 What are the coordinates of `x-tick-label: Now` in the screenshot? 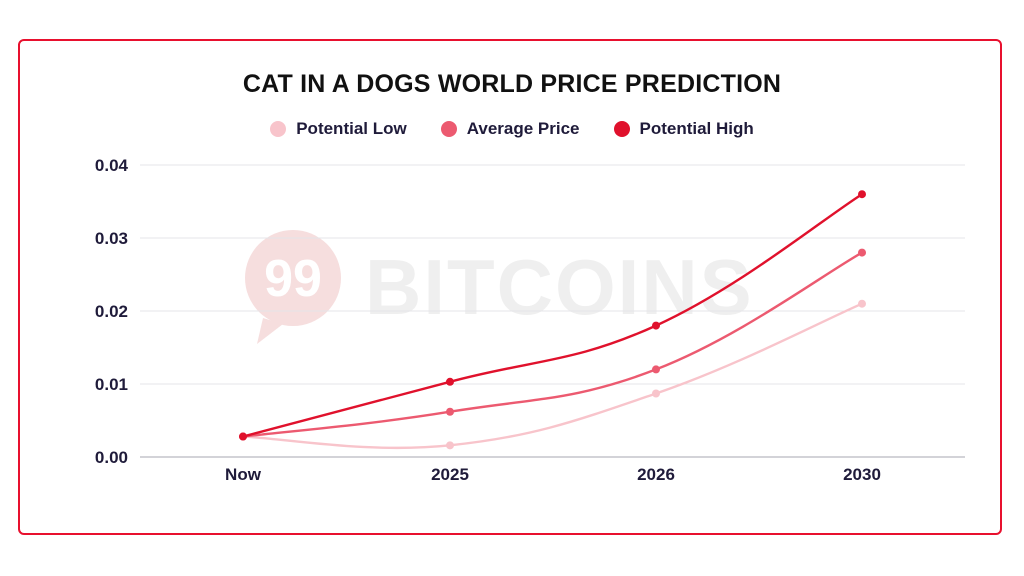 It's located at (243, 474).